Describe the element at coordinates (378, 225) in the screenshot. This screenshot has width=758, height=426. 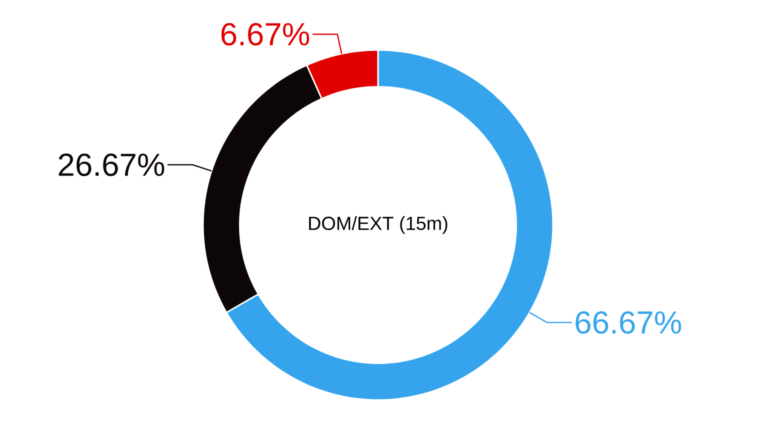
I see `text: DOM/EXT (15m)` at that location.